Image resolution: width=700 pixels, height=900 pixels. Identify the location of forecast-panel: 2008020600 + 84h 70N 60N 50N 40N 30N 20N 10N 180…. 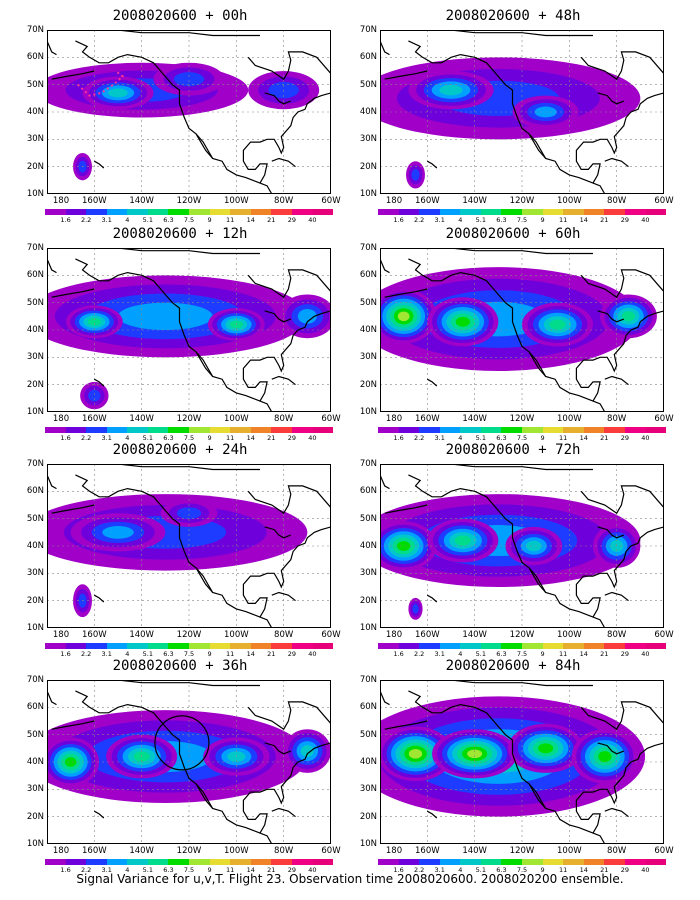
(513, 766).